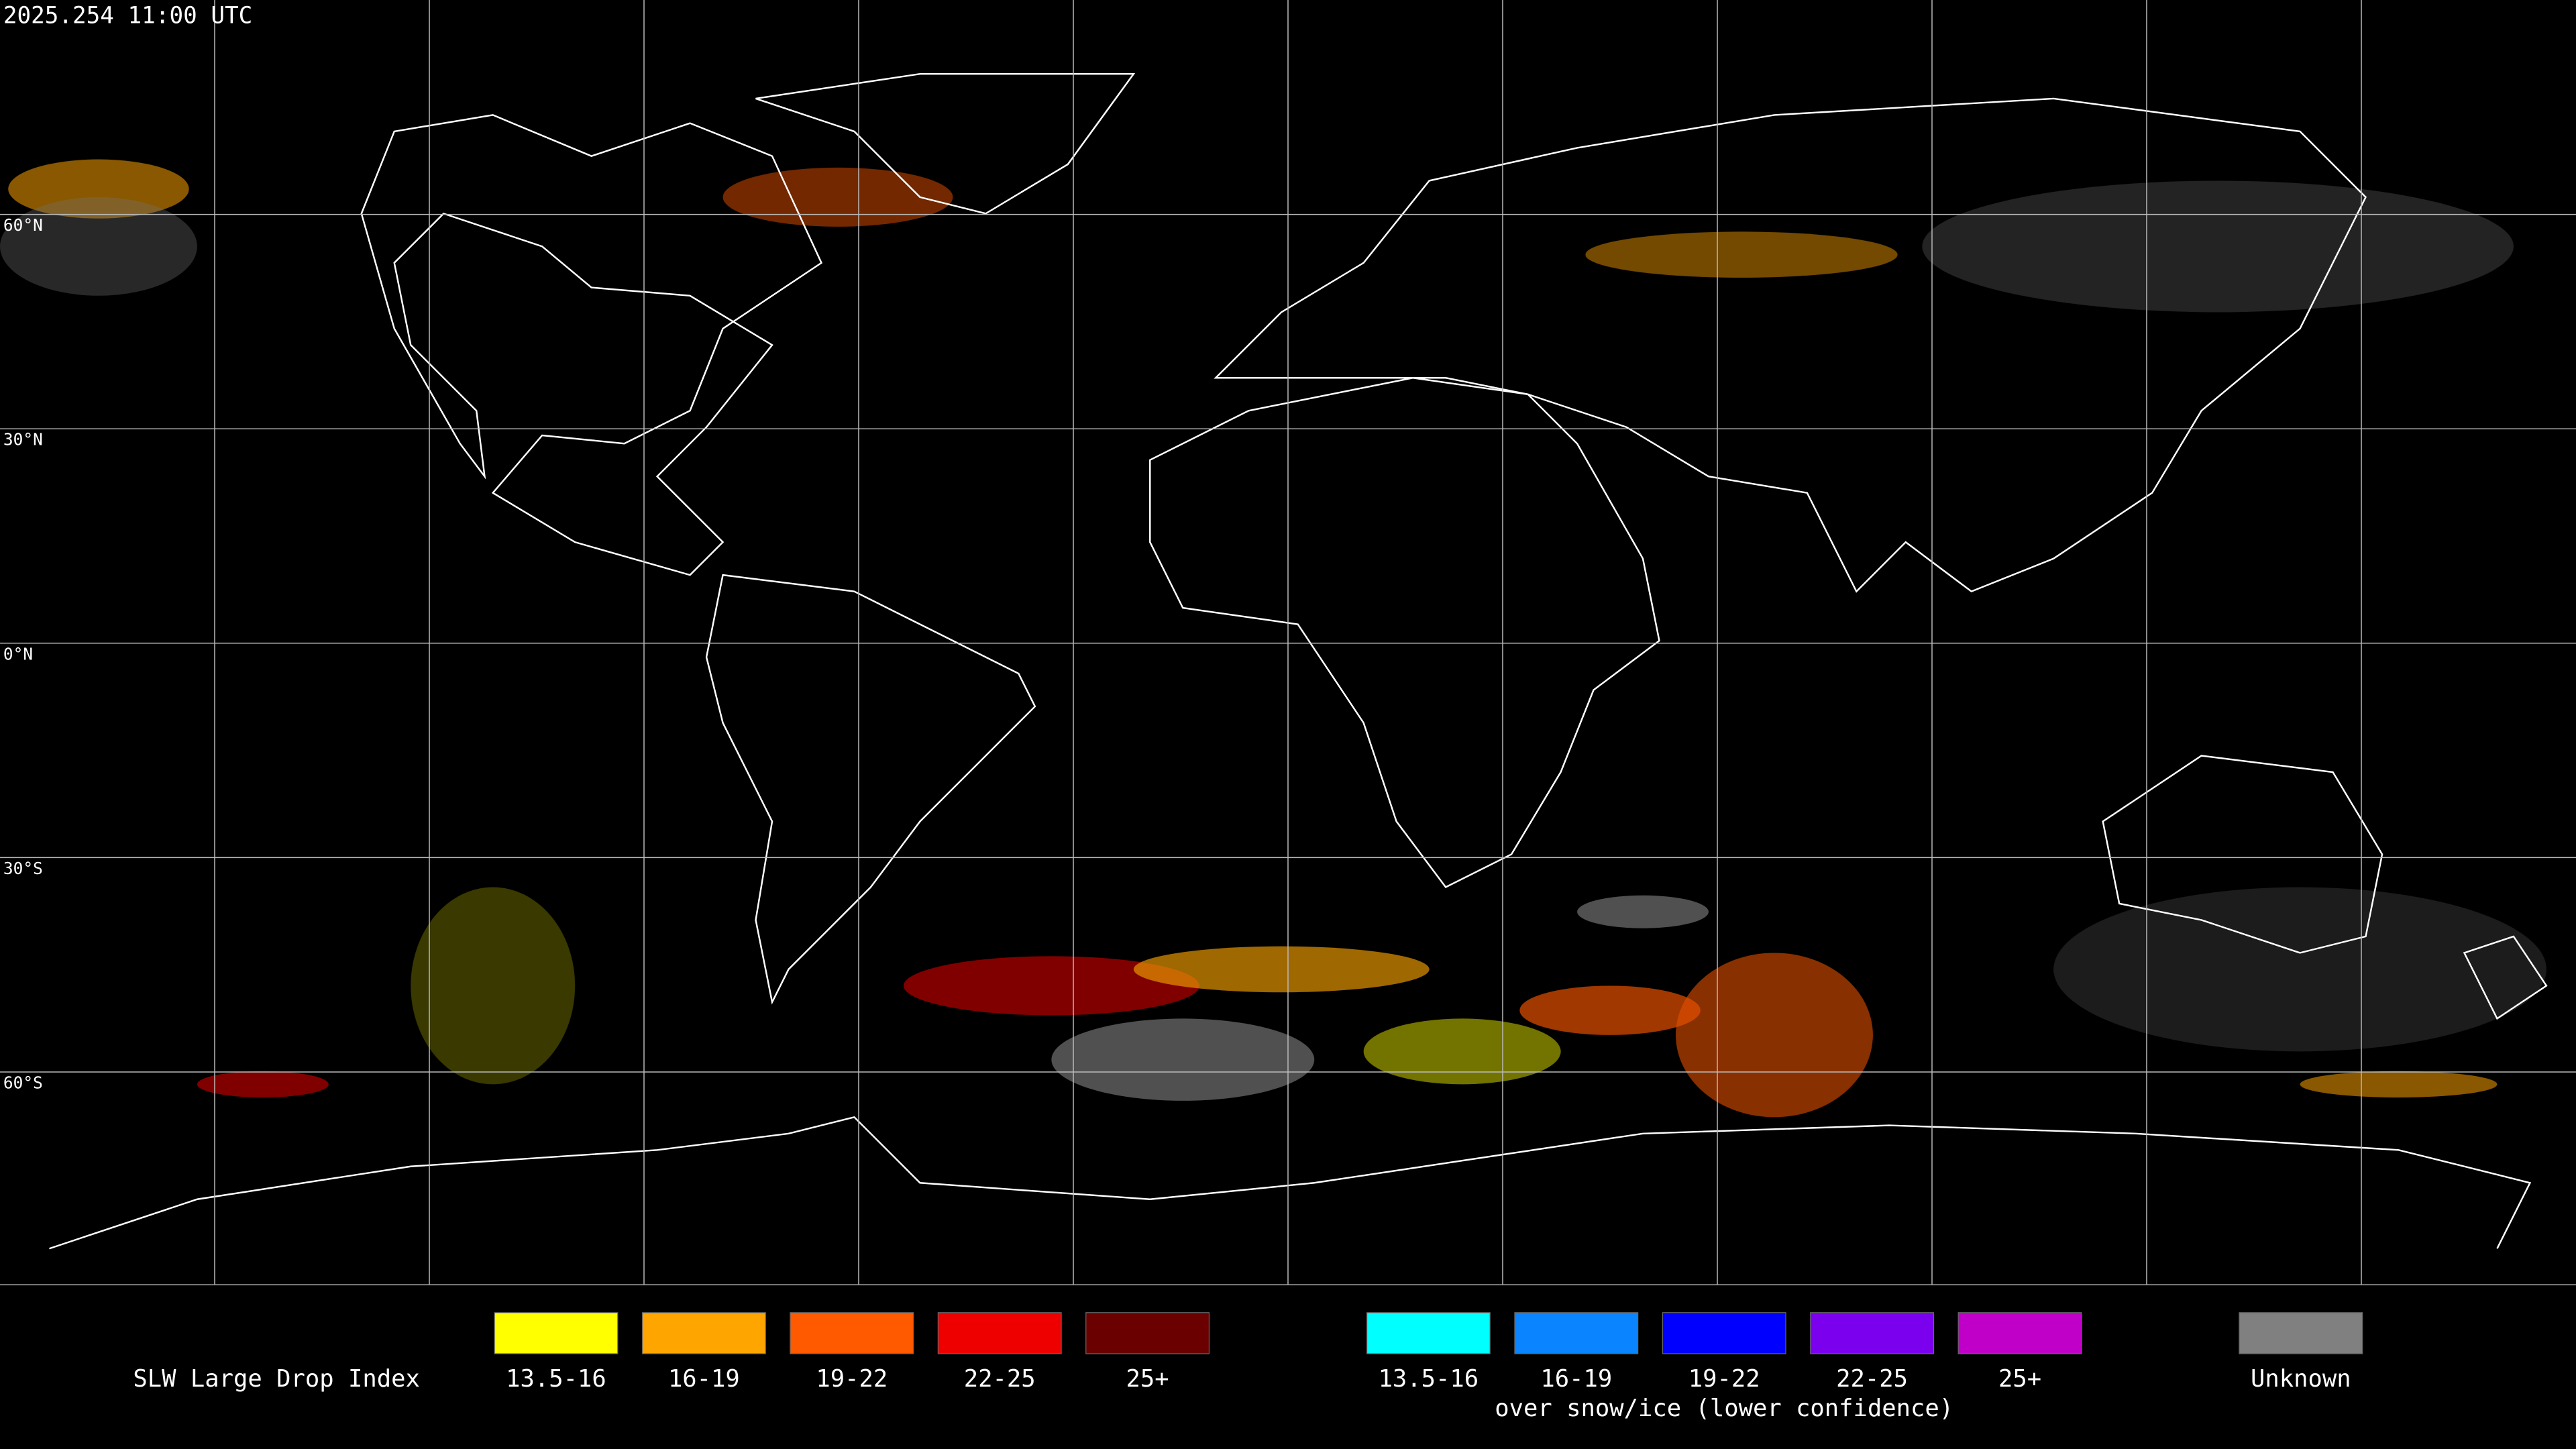  I want to click on latitude-label: 60°N, so click(23, 225).